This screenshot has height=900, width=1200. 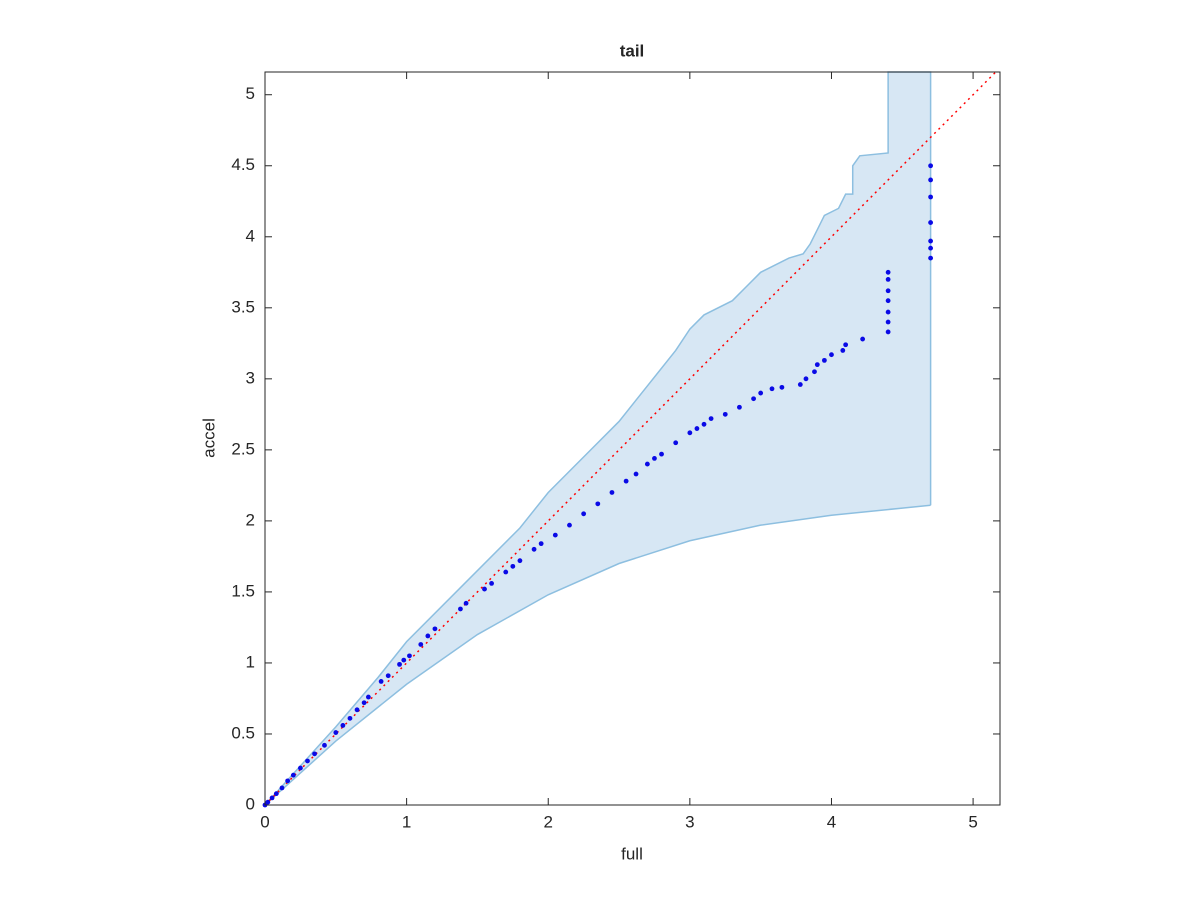 What do you see at coordinates (632, 50) in the screenshot?
I see `chart-title: tail` at bounding box center [632, 50].